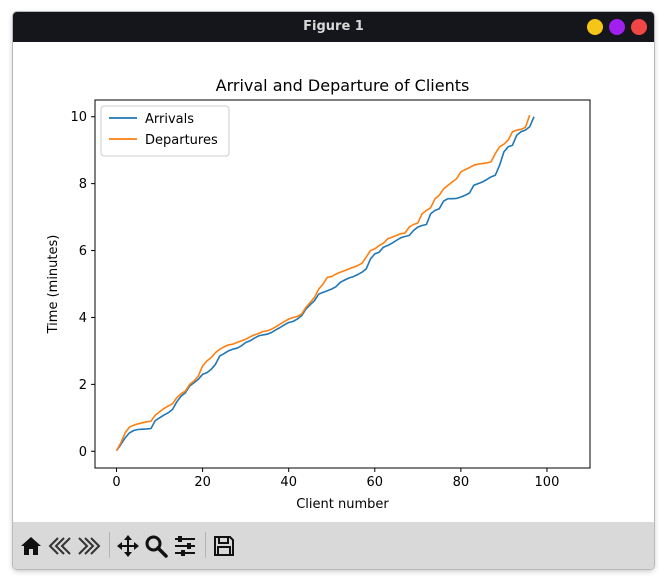  What do you see at coordinates (343, 85) in the screenshot?
I see `chart-title: Arrival and Departure of Clients` at bounding box center [343, 85].